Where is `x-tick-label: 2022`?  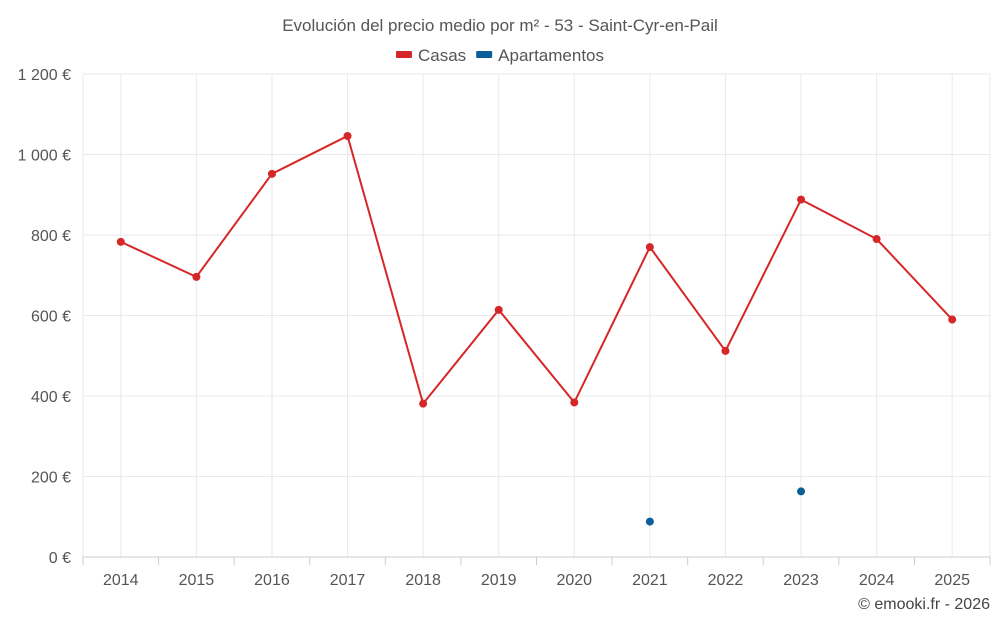 x-tick-label: 2022 is located at coordinates (726, 580).